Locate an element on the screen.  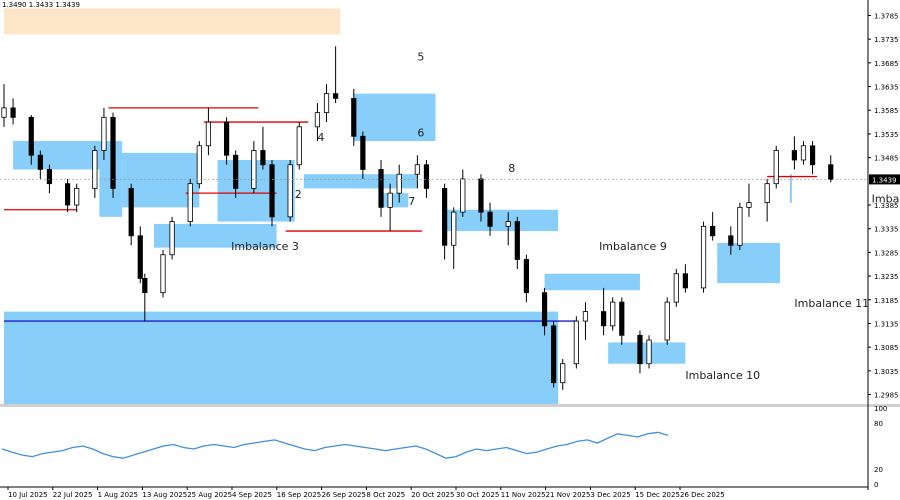
oscillator-line is located at coordinates (335, 445).